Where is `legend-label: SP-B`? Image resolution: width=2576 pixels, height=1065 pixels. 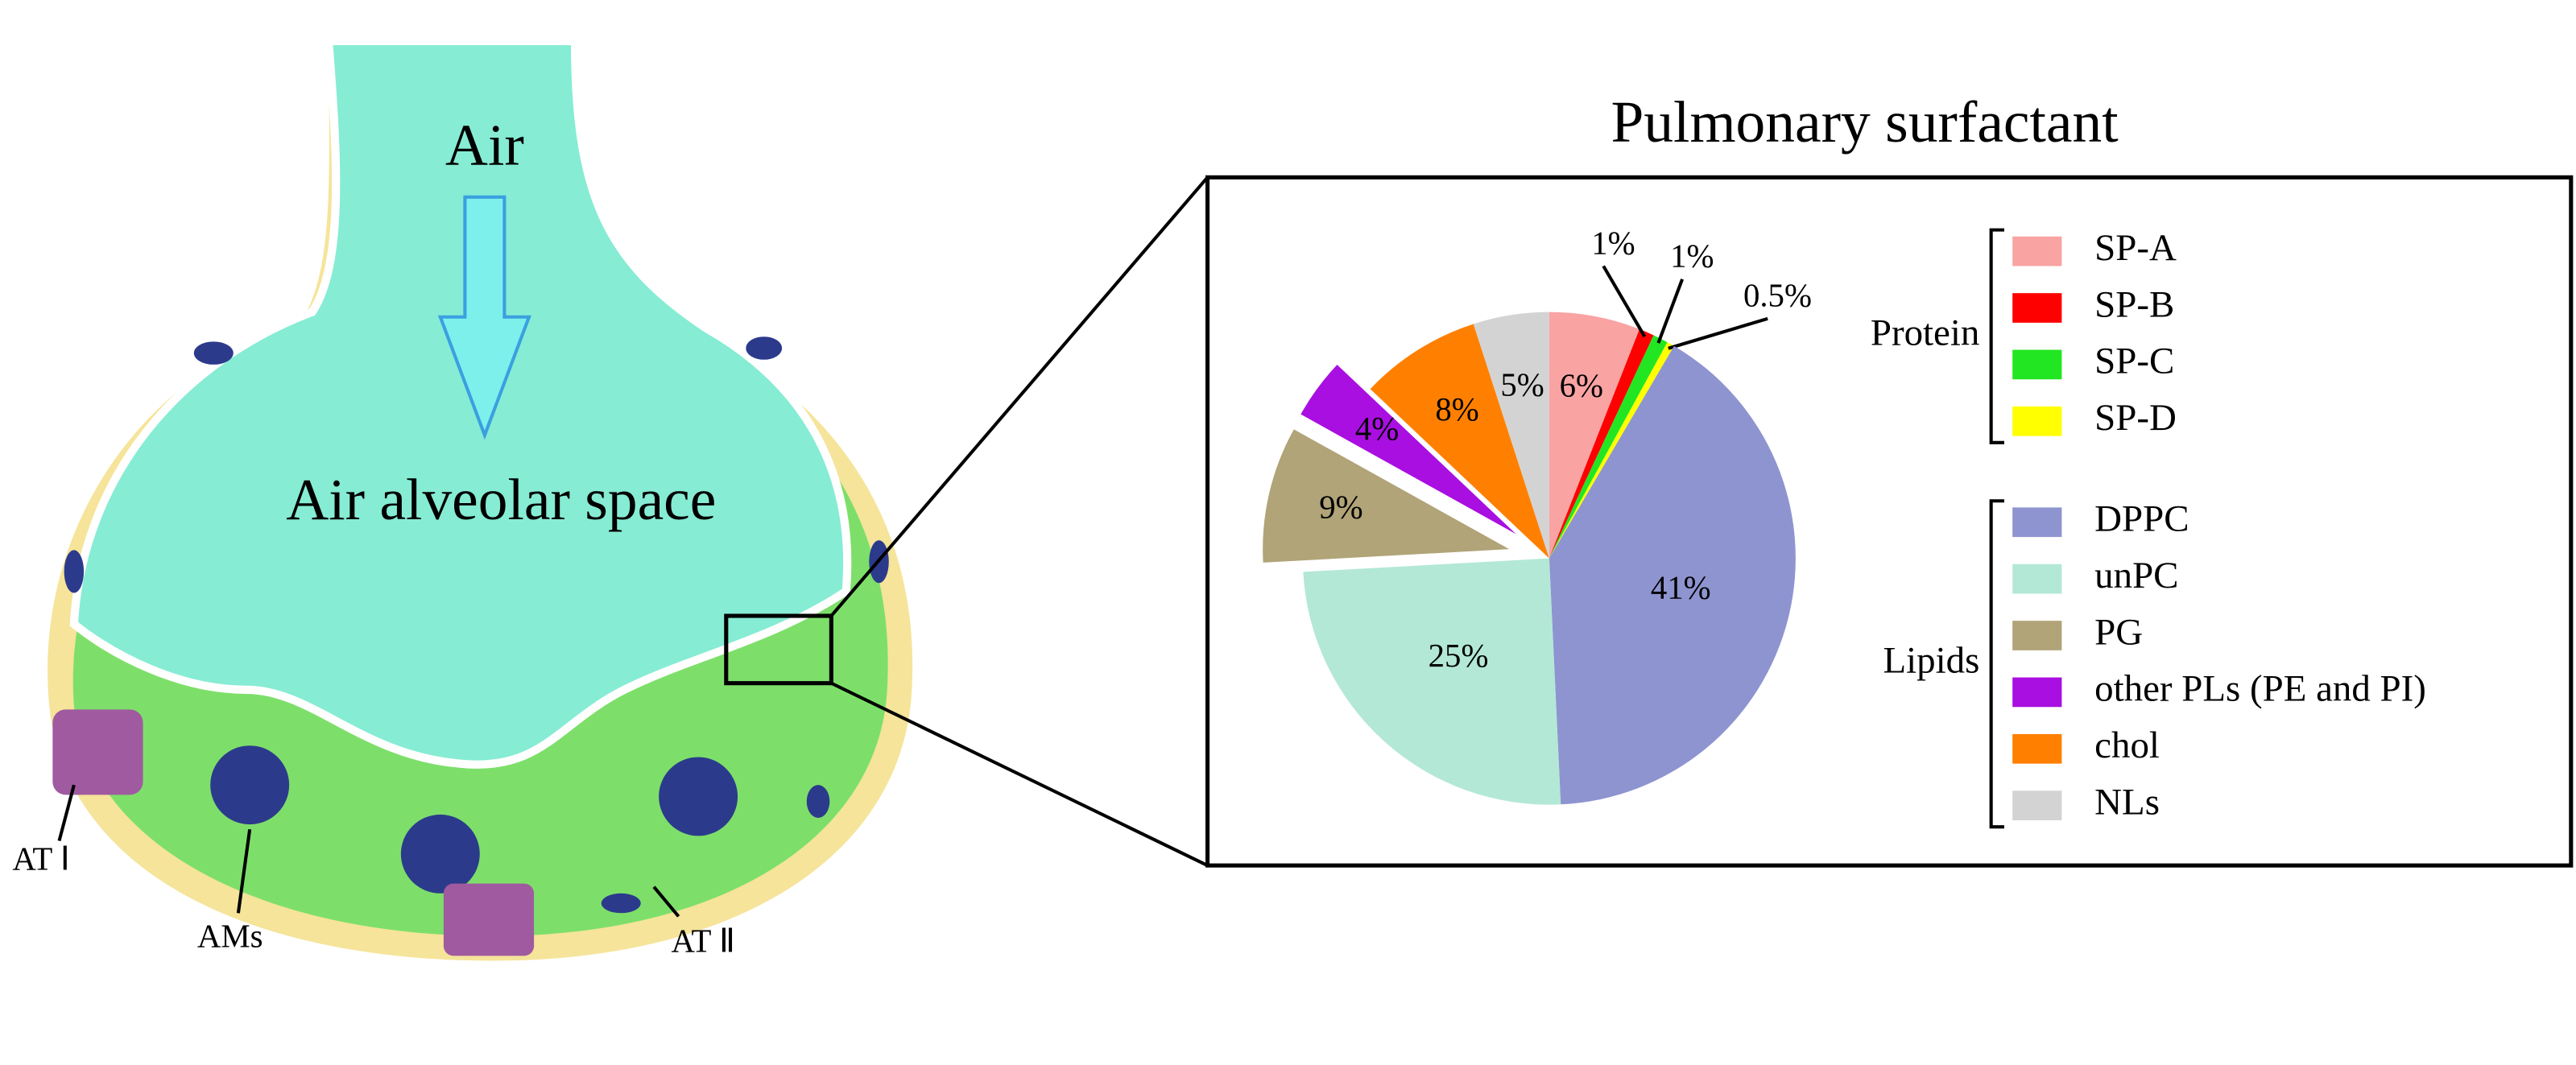
legend-label: SP-B is located at coordinates (2134, 304).